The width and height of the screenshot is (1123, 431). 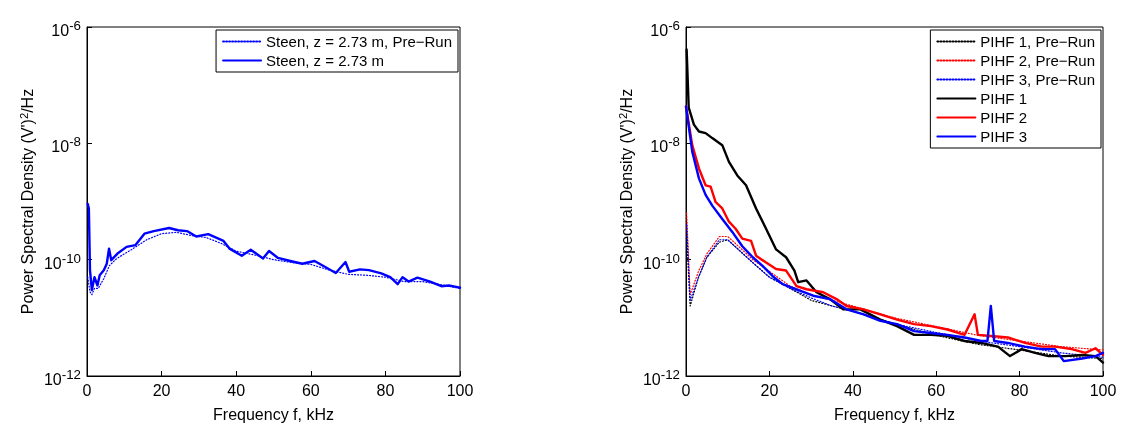 What do you see at coordinates (1004, 98) in the screenshot?
I see `legend-label: PIHF 1` at bounding box center [1004, 98].